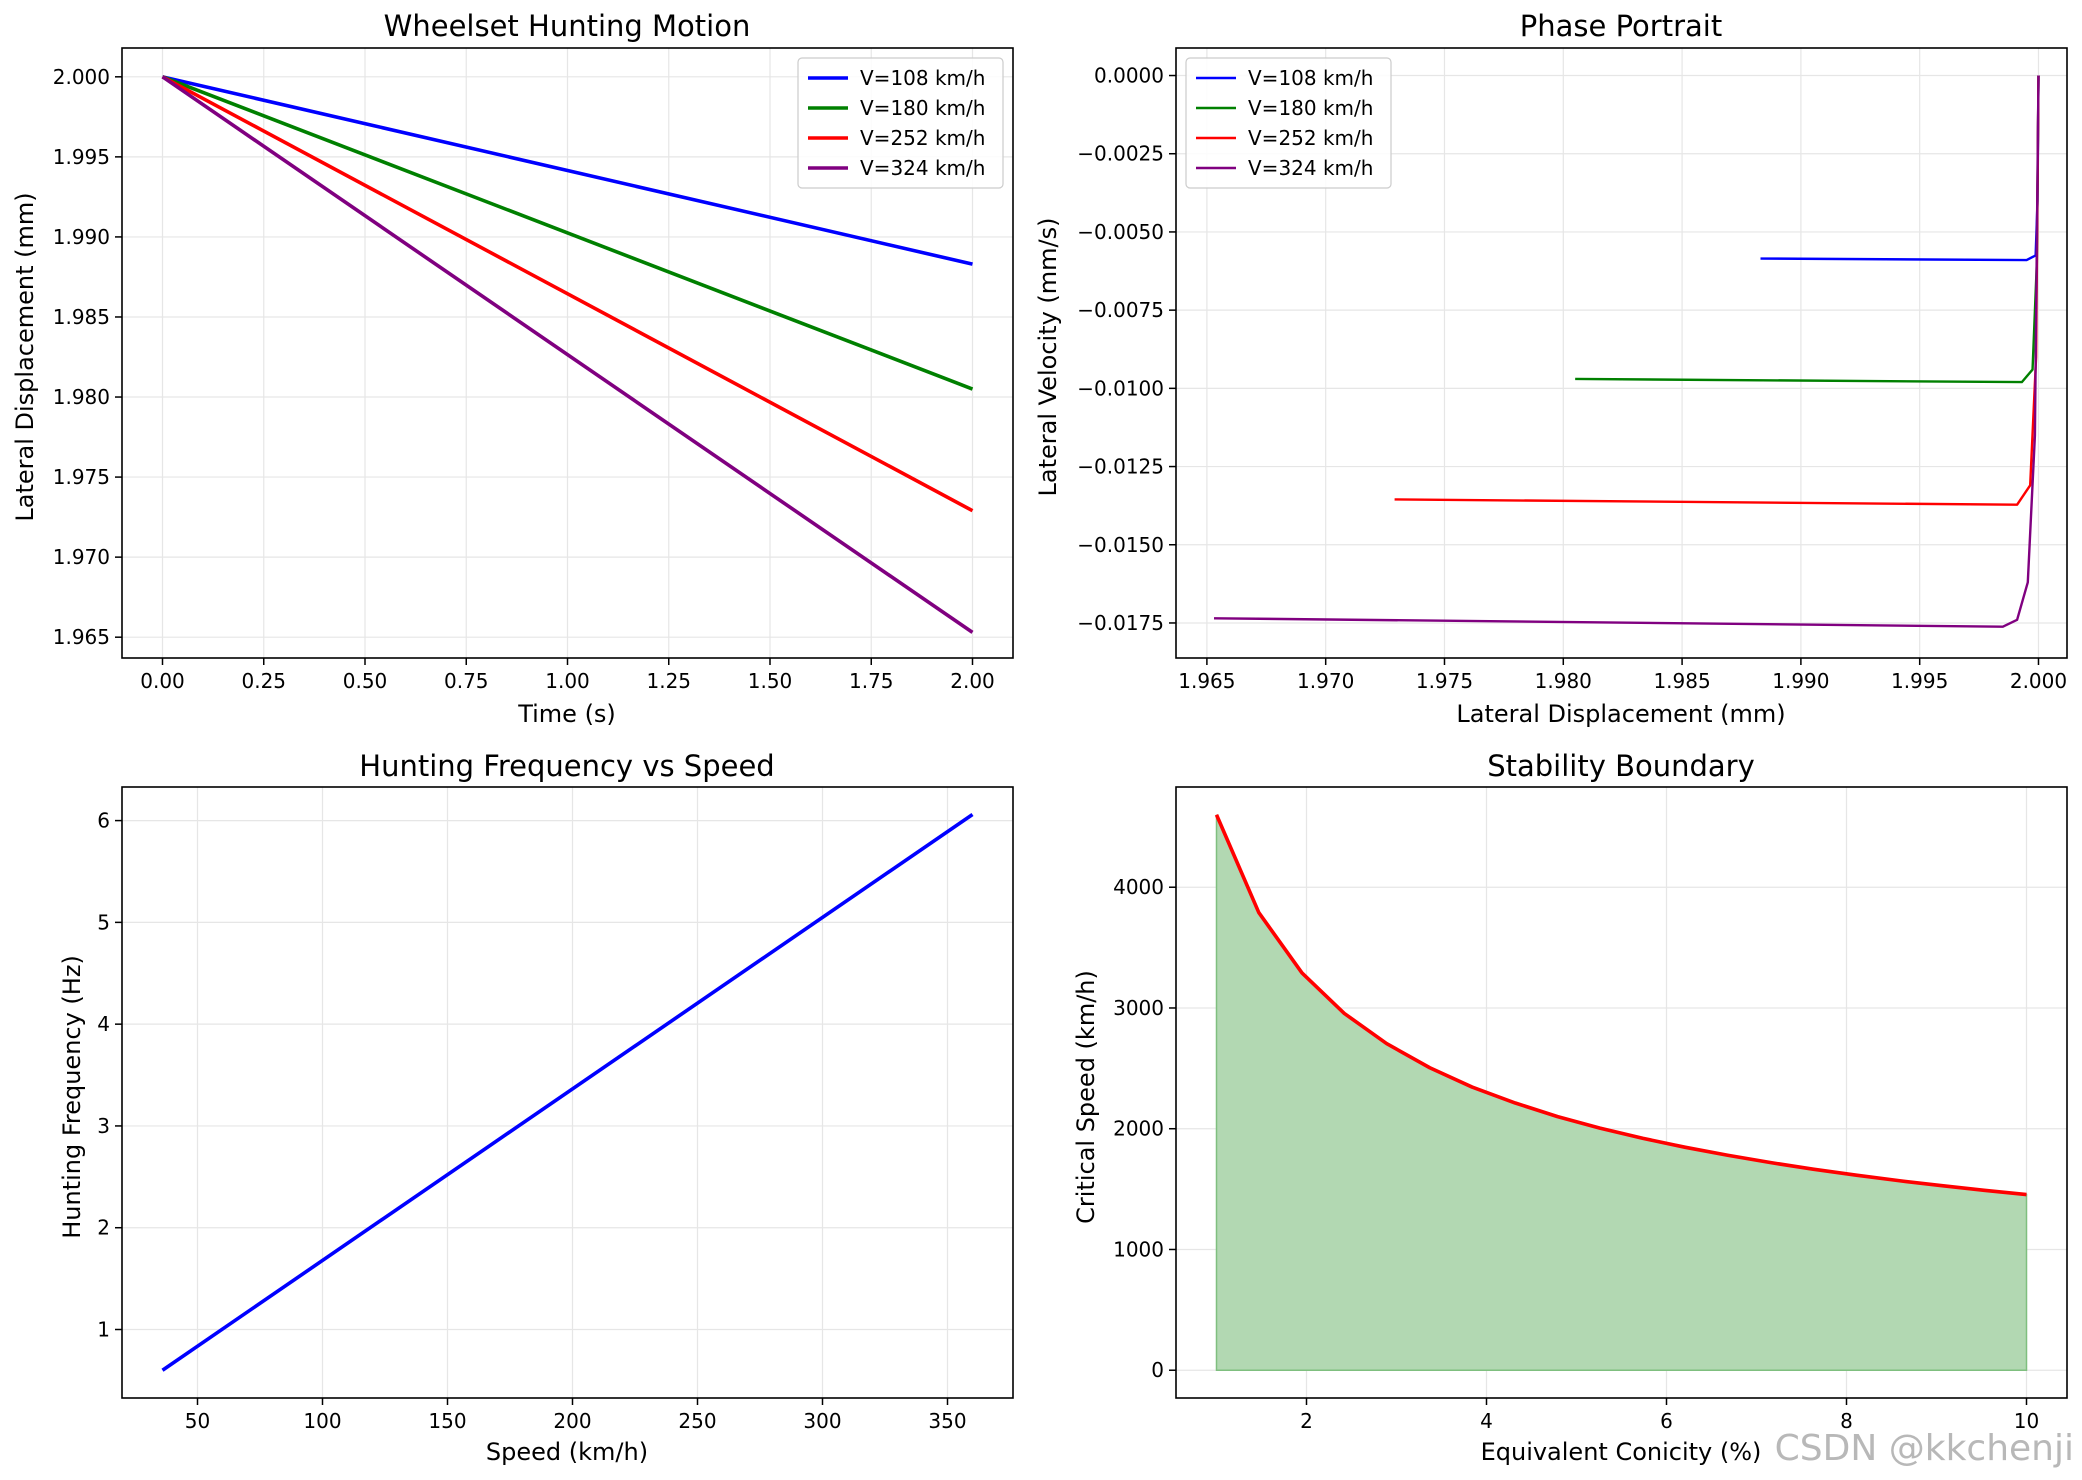 This screenshot has height=1480, width=2082. Describe the element at coordinates (572, 1421) in the screenshot. I see `x-tick-label: 200` at that location.